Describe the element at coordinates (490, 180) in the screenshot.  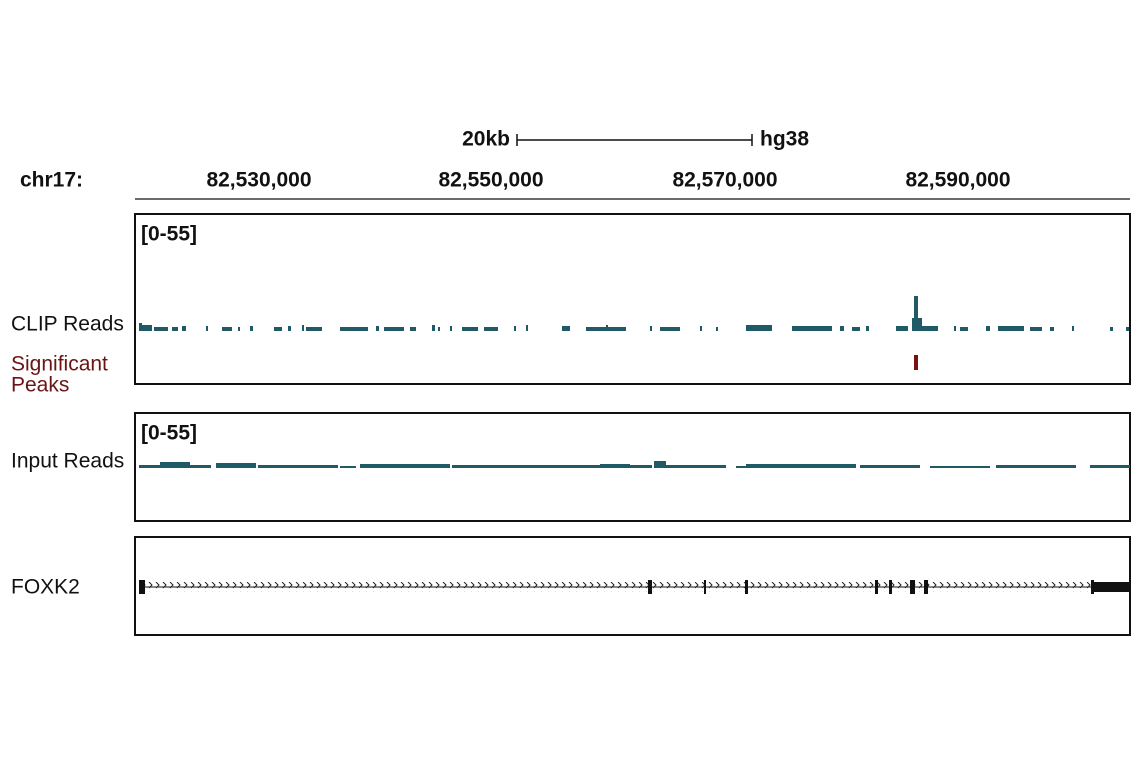
I see `ruler-tick-label: 82,550,000` at that location.